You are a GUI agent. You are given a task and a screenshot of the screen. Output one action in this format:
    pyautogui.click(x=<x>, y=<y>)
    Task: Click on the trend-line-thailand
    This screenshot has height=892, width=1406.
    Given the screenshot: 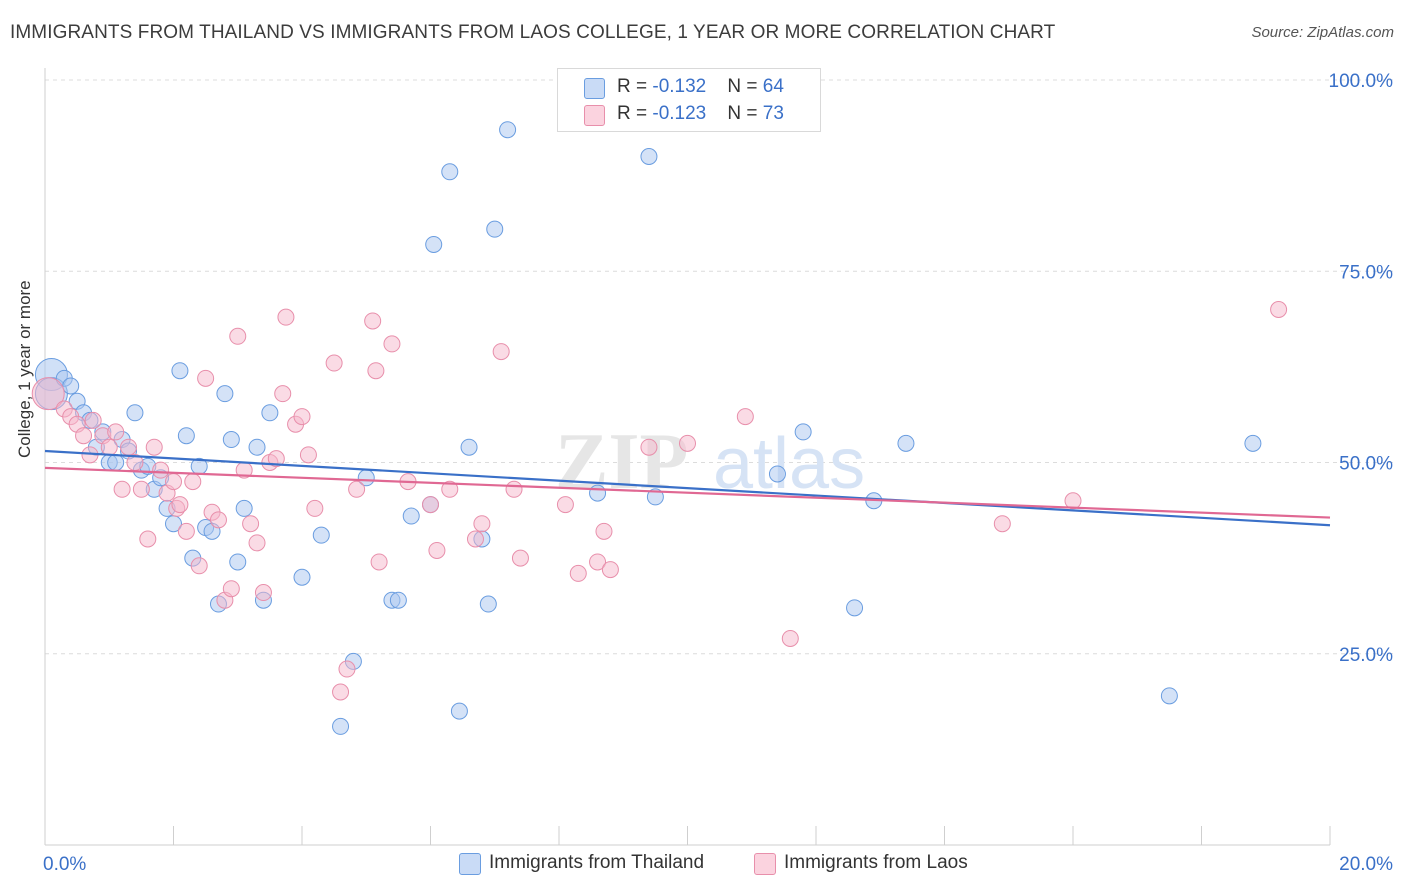 What is the action you would take?
    pyautogui.click(x=687, y=488)
    